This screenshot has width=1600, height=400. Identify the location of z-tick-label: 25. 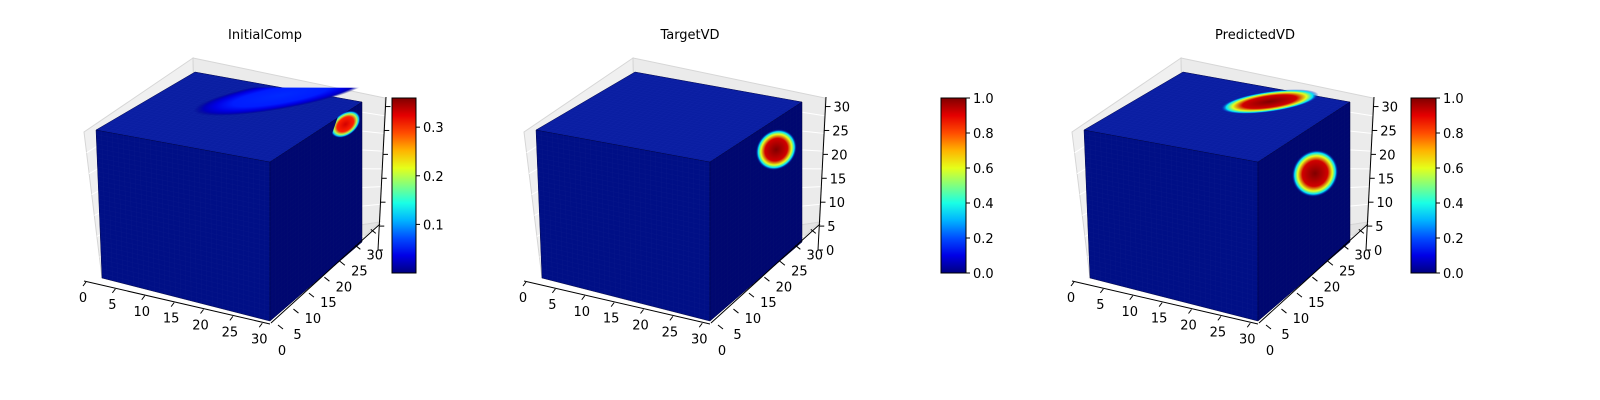
(1388, 131).